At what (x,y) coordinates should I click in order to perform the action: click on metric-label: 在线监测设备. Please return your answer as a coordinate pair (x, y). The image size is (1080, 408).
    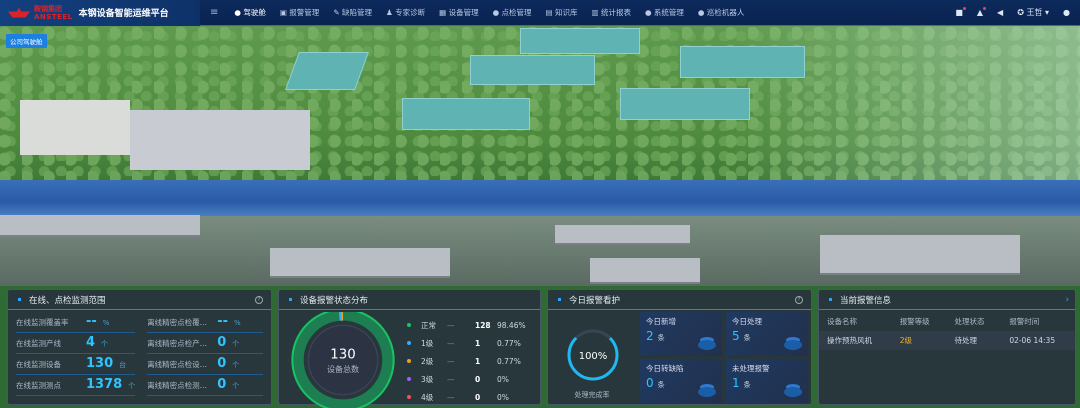
    Looking at the image, I should click on (38, 364).